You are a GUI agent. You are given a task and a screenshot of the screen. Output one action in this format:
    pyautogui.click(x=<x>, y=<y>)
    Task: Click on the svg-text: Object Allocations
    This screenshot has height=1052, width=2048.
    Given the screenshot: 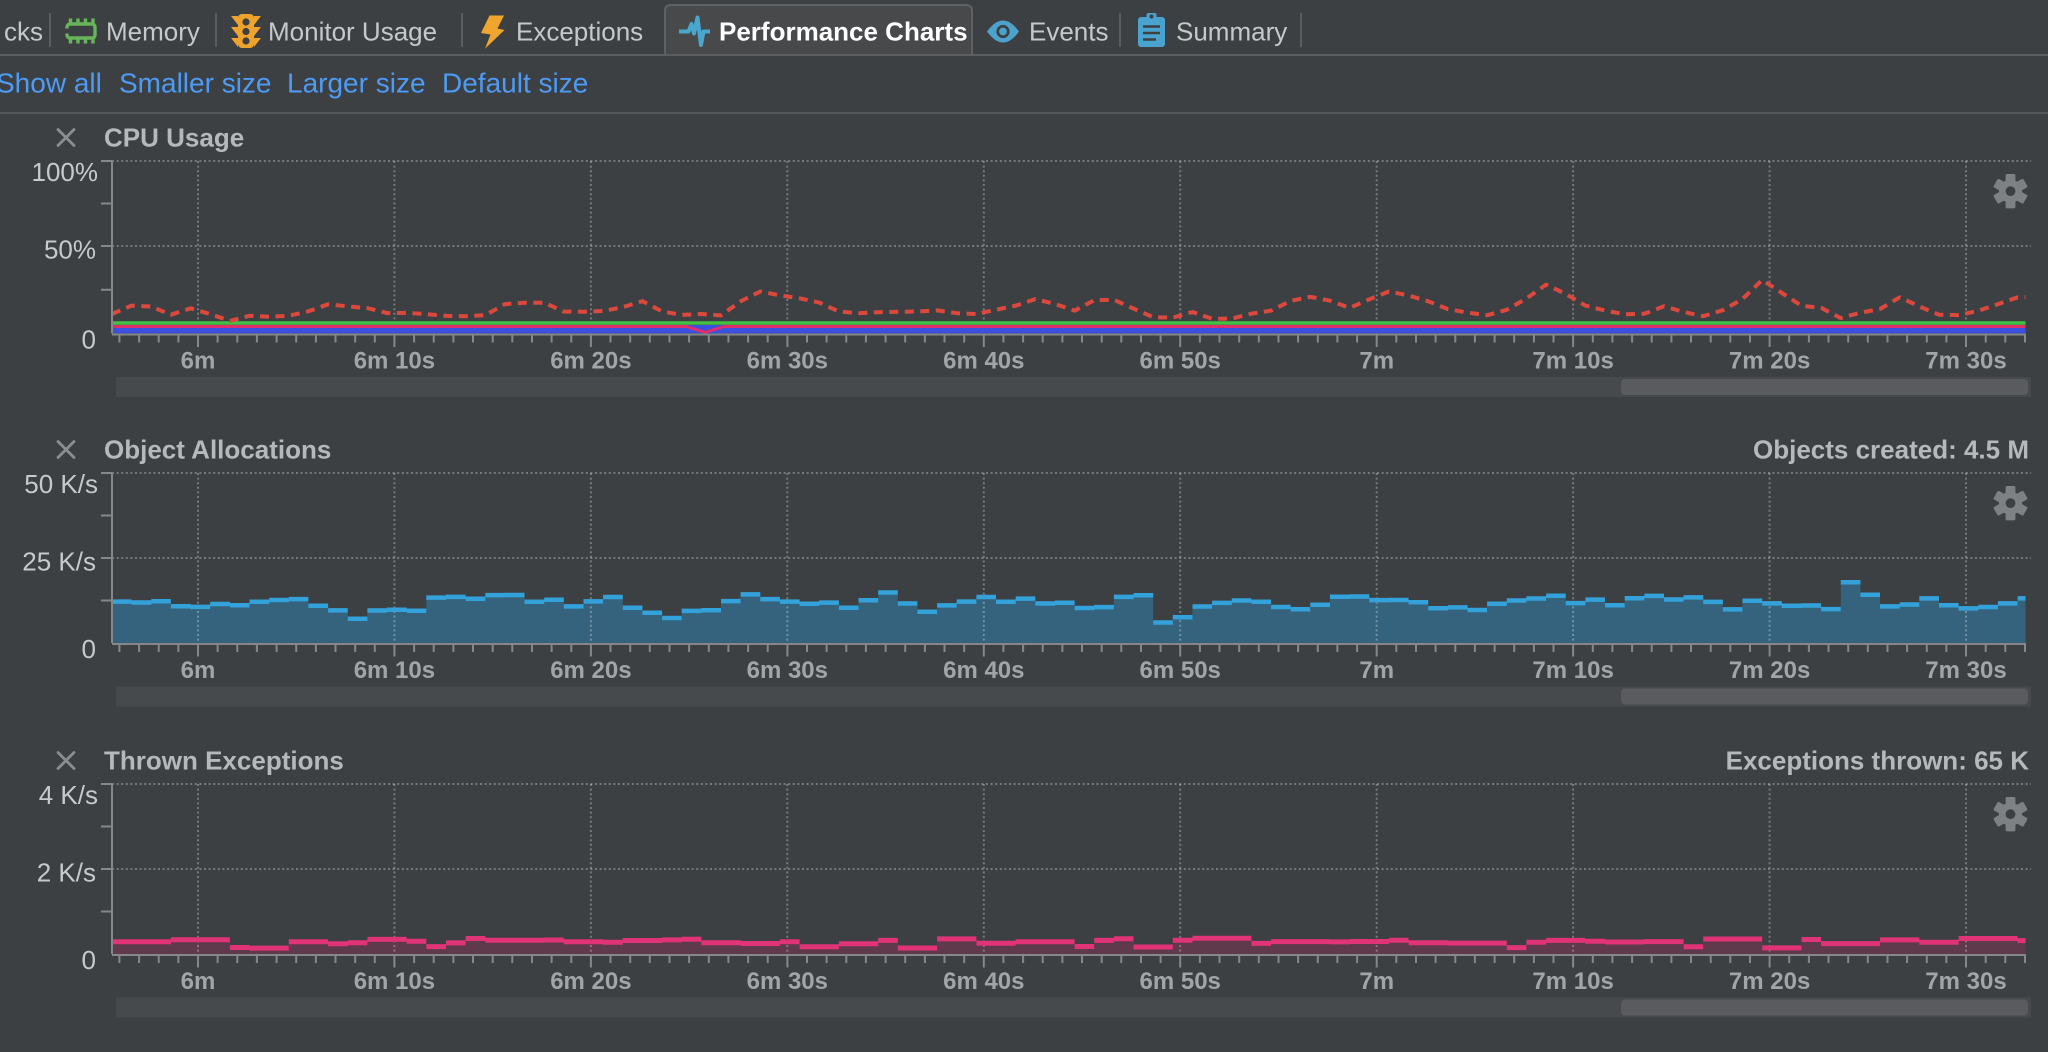 What is the action you would take?
    pyautogui.click(x=217, y=449)
    